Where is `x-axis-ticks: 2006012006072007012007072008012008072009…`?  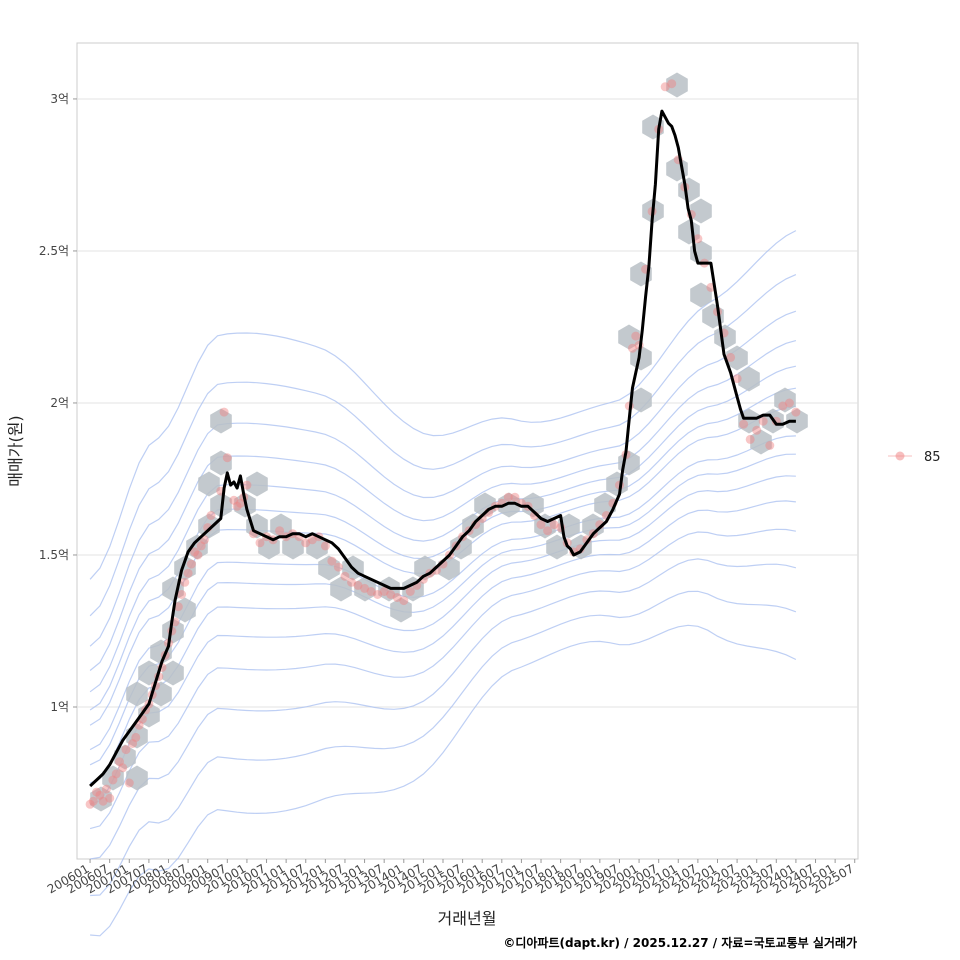 x-axis-ticks: 2006012006072007012007072008012008072009… is located at coordinates (450, 878).